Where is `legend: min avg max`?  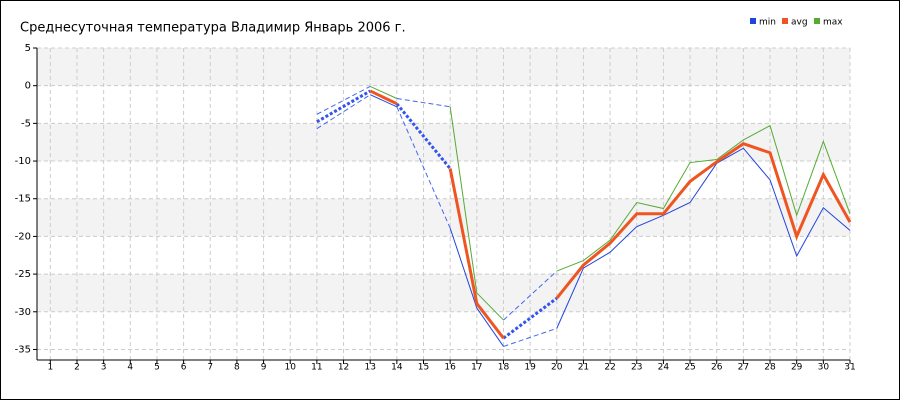 legend: min avg max is located at coordinates (796, 23).